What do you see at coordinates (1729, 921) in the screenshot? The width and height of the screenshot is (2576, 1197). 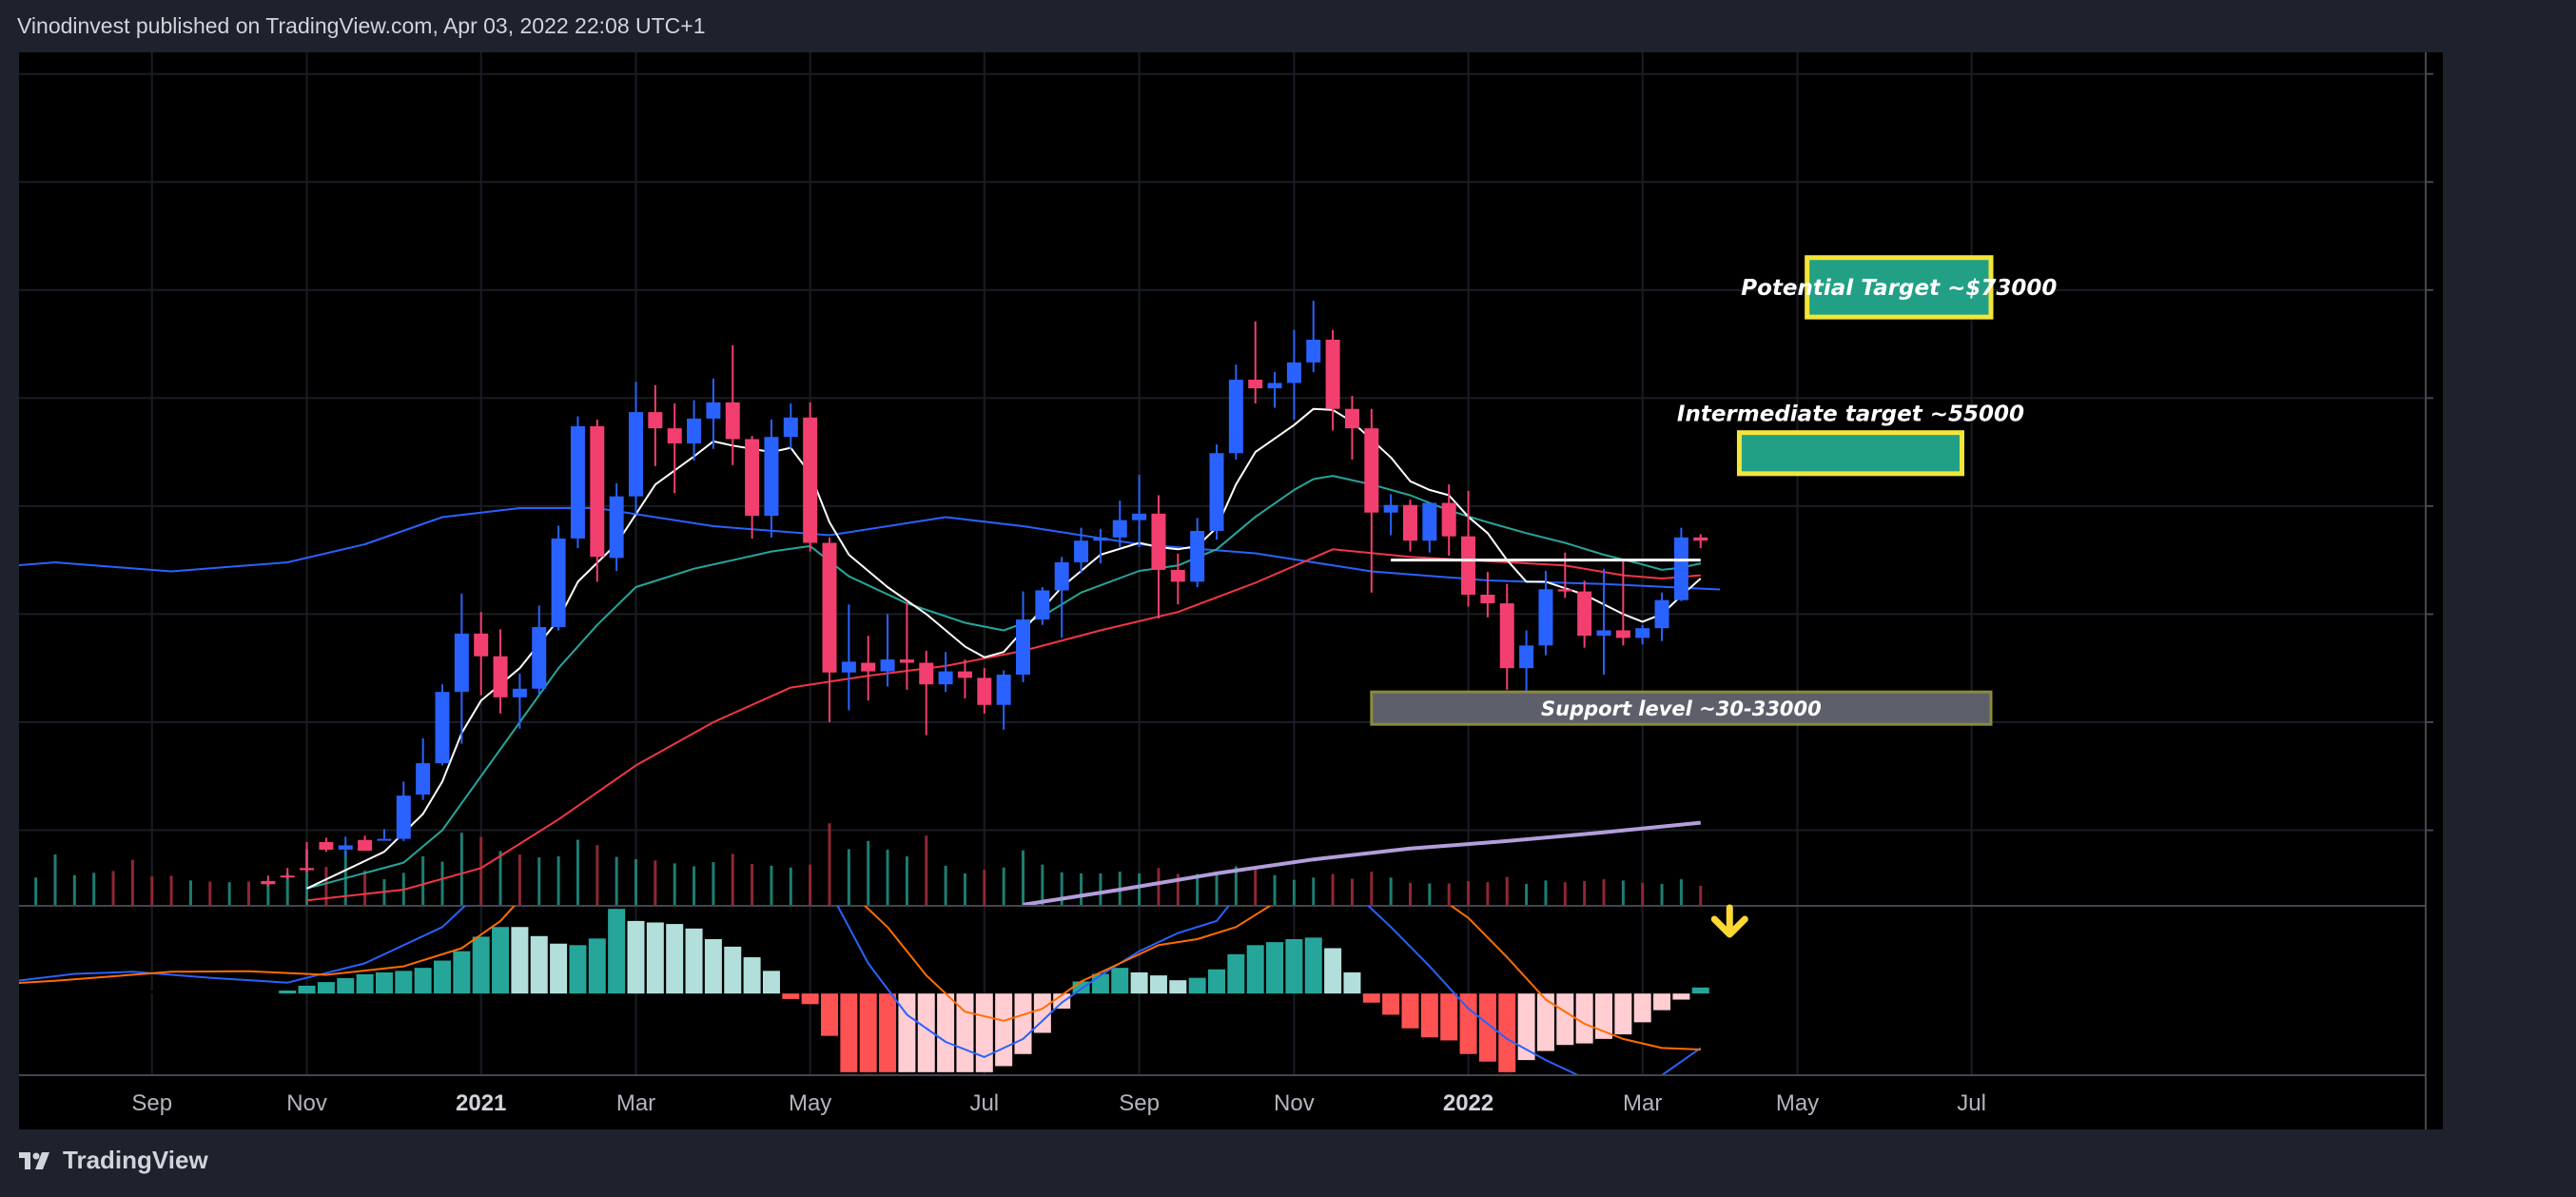 I see `down-arrow-icon` at bounding box center [1729, 921].